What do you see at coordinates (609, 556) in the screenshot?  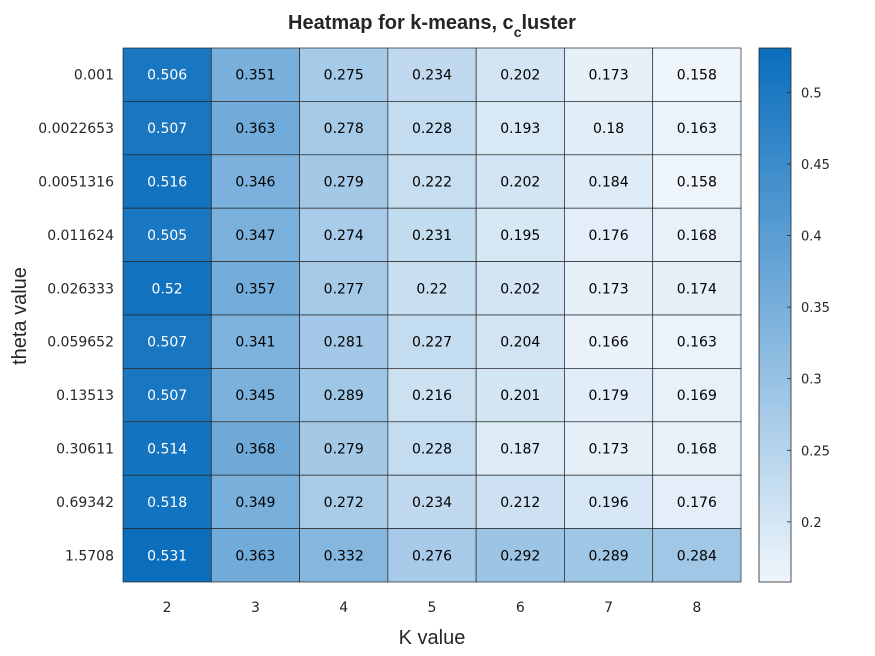 I see `cell-value-label: 0.289` at bounding box center [609, 556].